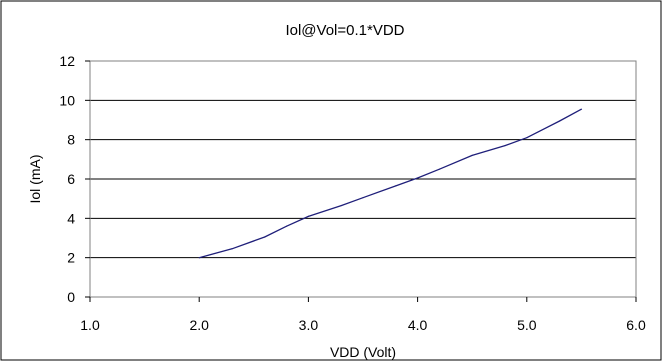  What do you see at coordinates (71, 179) in the screenshot?
I see `y-tick-label: 6` at bounding box center [71, 179].